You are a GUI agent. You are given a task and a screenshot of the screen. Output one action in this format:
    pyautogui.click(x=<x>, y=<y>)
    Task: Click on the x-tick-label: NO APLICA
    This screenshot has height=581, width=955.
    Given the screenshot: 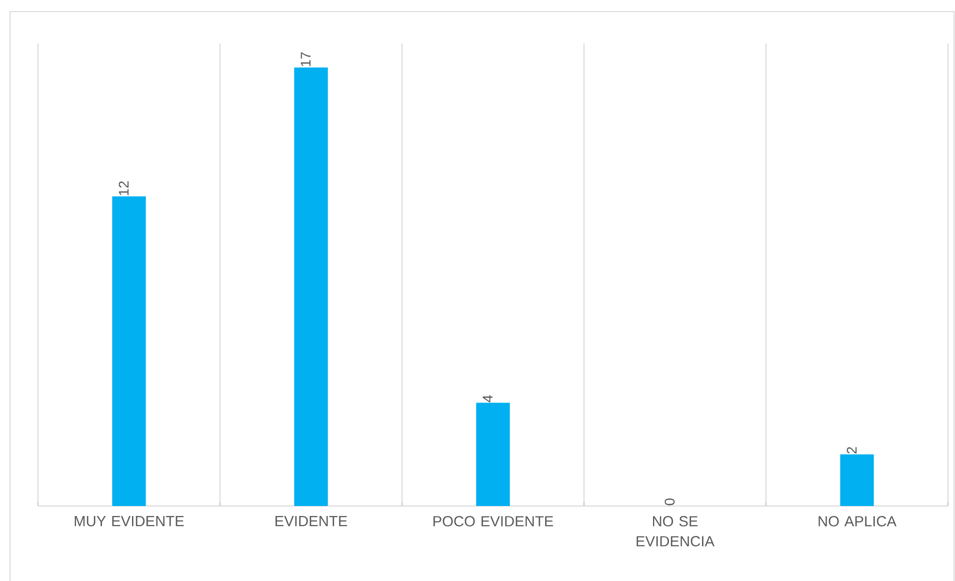 What is the action you would take?
    pyautogui.click(x=857, y=521)
    